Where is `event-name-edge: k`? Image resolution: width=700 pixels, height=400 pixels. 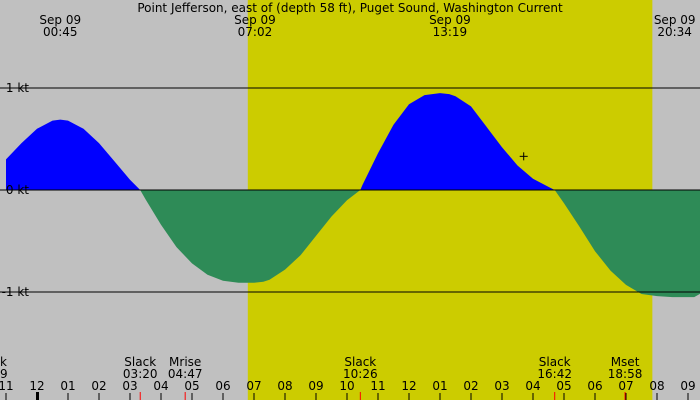 event-name-edge: k is located at coordinates (3, 362).